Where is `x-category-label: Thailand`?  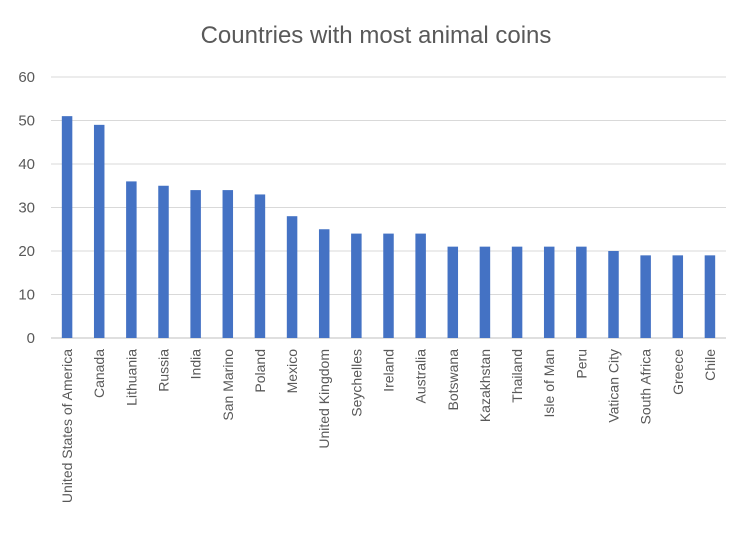 x-category-label: Thailand is located at coordinates (517, 376).